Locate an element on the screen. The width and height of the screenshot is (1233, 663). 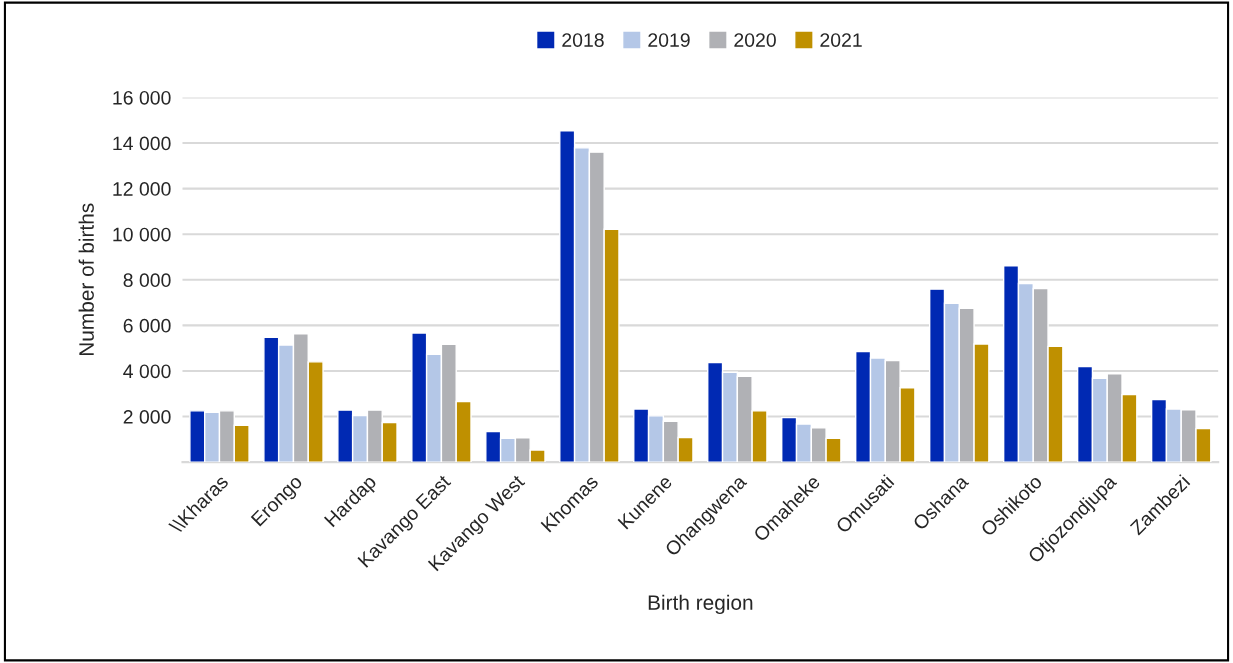
legend-label: 2020 is located at coordinates (755, 40).